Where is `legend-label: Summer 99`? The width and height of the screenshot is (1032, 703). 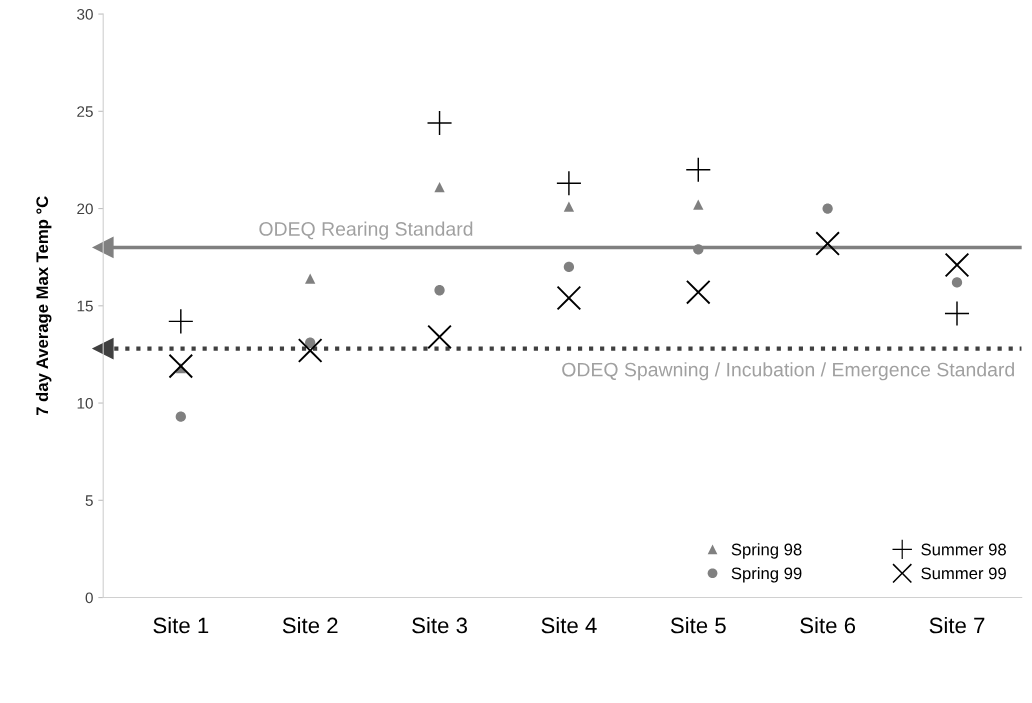 legend-label: Summer 99 is located at coordinates (963, 573).